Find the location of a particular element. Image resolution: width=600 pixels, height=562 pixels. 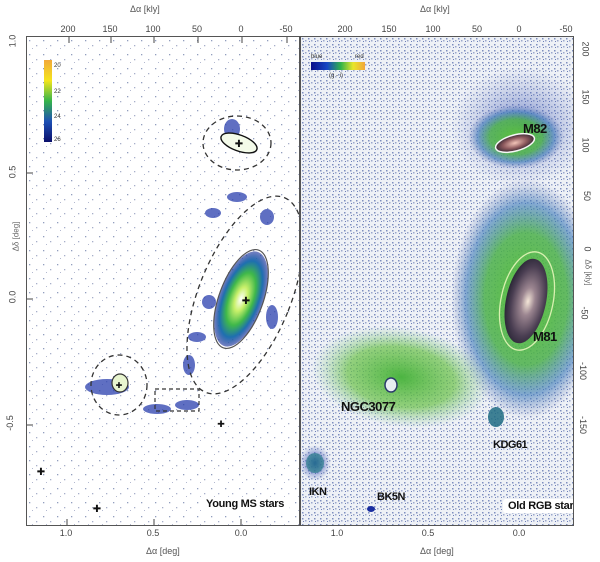

left-ytick: 1.0 is located at coordinates (12, 41).